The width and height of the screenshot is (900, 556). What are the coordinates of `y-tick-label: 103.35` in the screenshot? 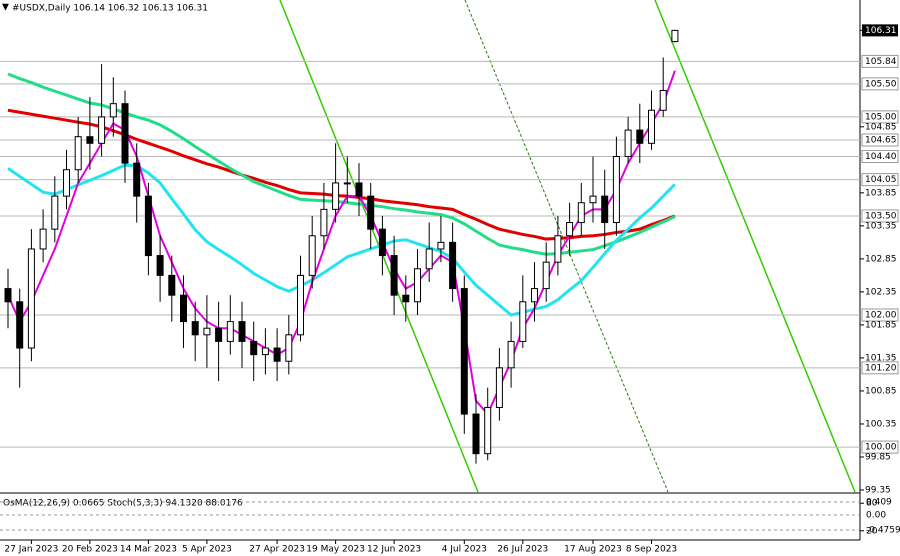 It's located at (881, 226).